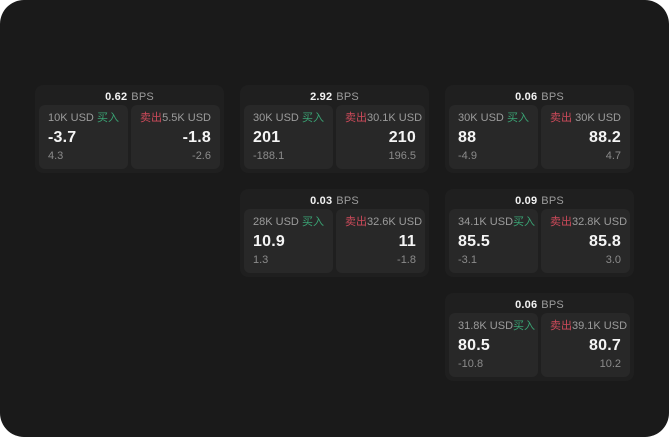  Describe the element at coordinates (261, 260) in the screenshot. I see `buy-sub-value: 1.3` at that location.